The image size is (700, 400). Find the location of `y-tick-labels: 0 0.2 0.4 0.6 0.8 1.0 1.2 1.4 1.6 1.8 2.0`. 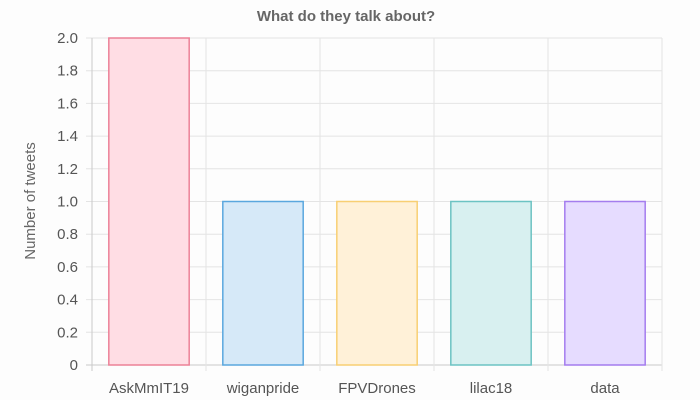

y-tick-labels: 0 0.2 0.4 0.6 0.8 1.0 1.2 1.4 1.6 1.8 2.0 is located at coordinates (67, 202).